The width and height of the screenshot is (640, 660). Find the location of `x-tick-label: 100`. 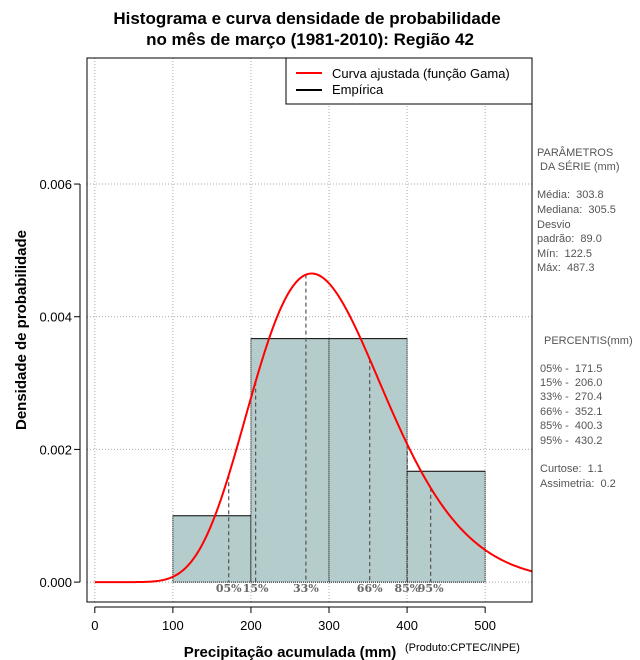

x-tick-label: 100 is located at coordinates (173, 625).